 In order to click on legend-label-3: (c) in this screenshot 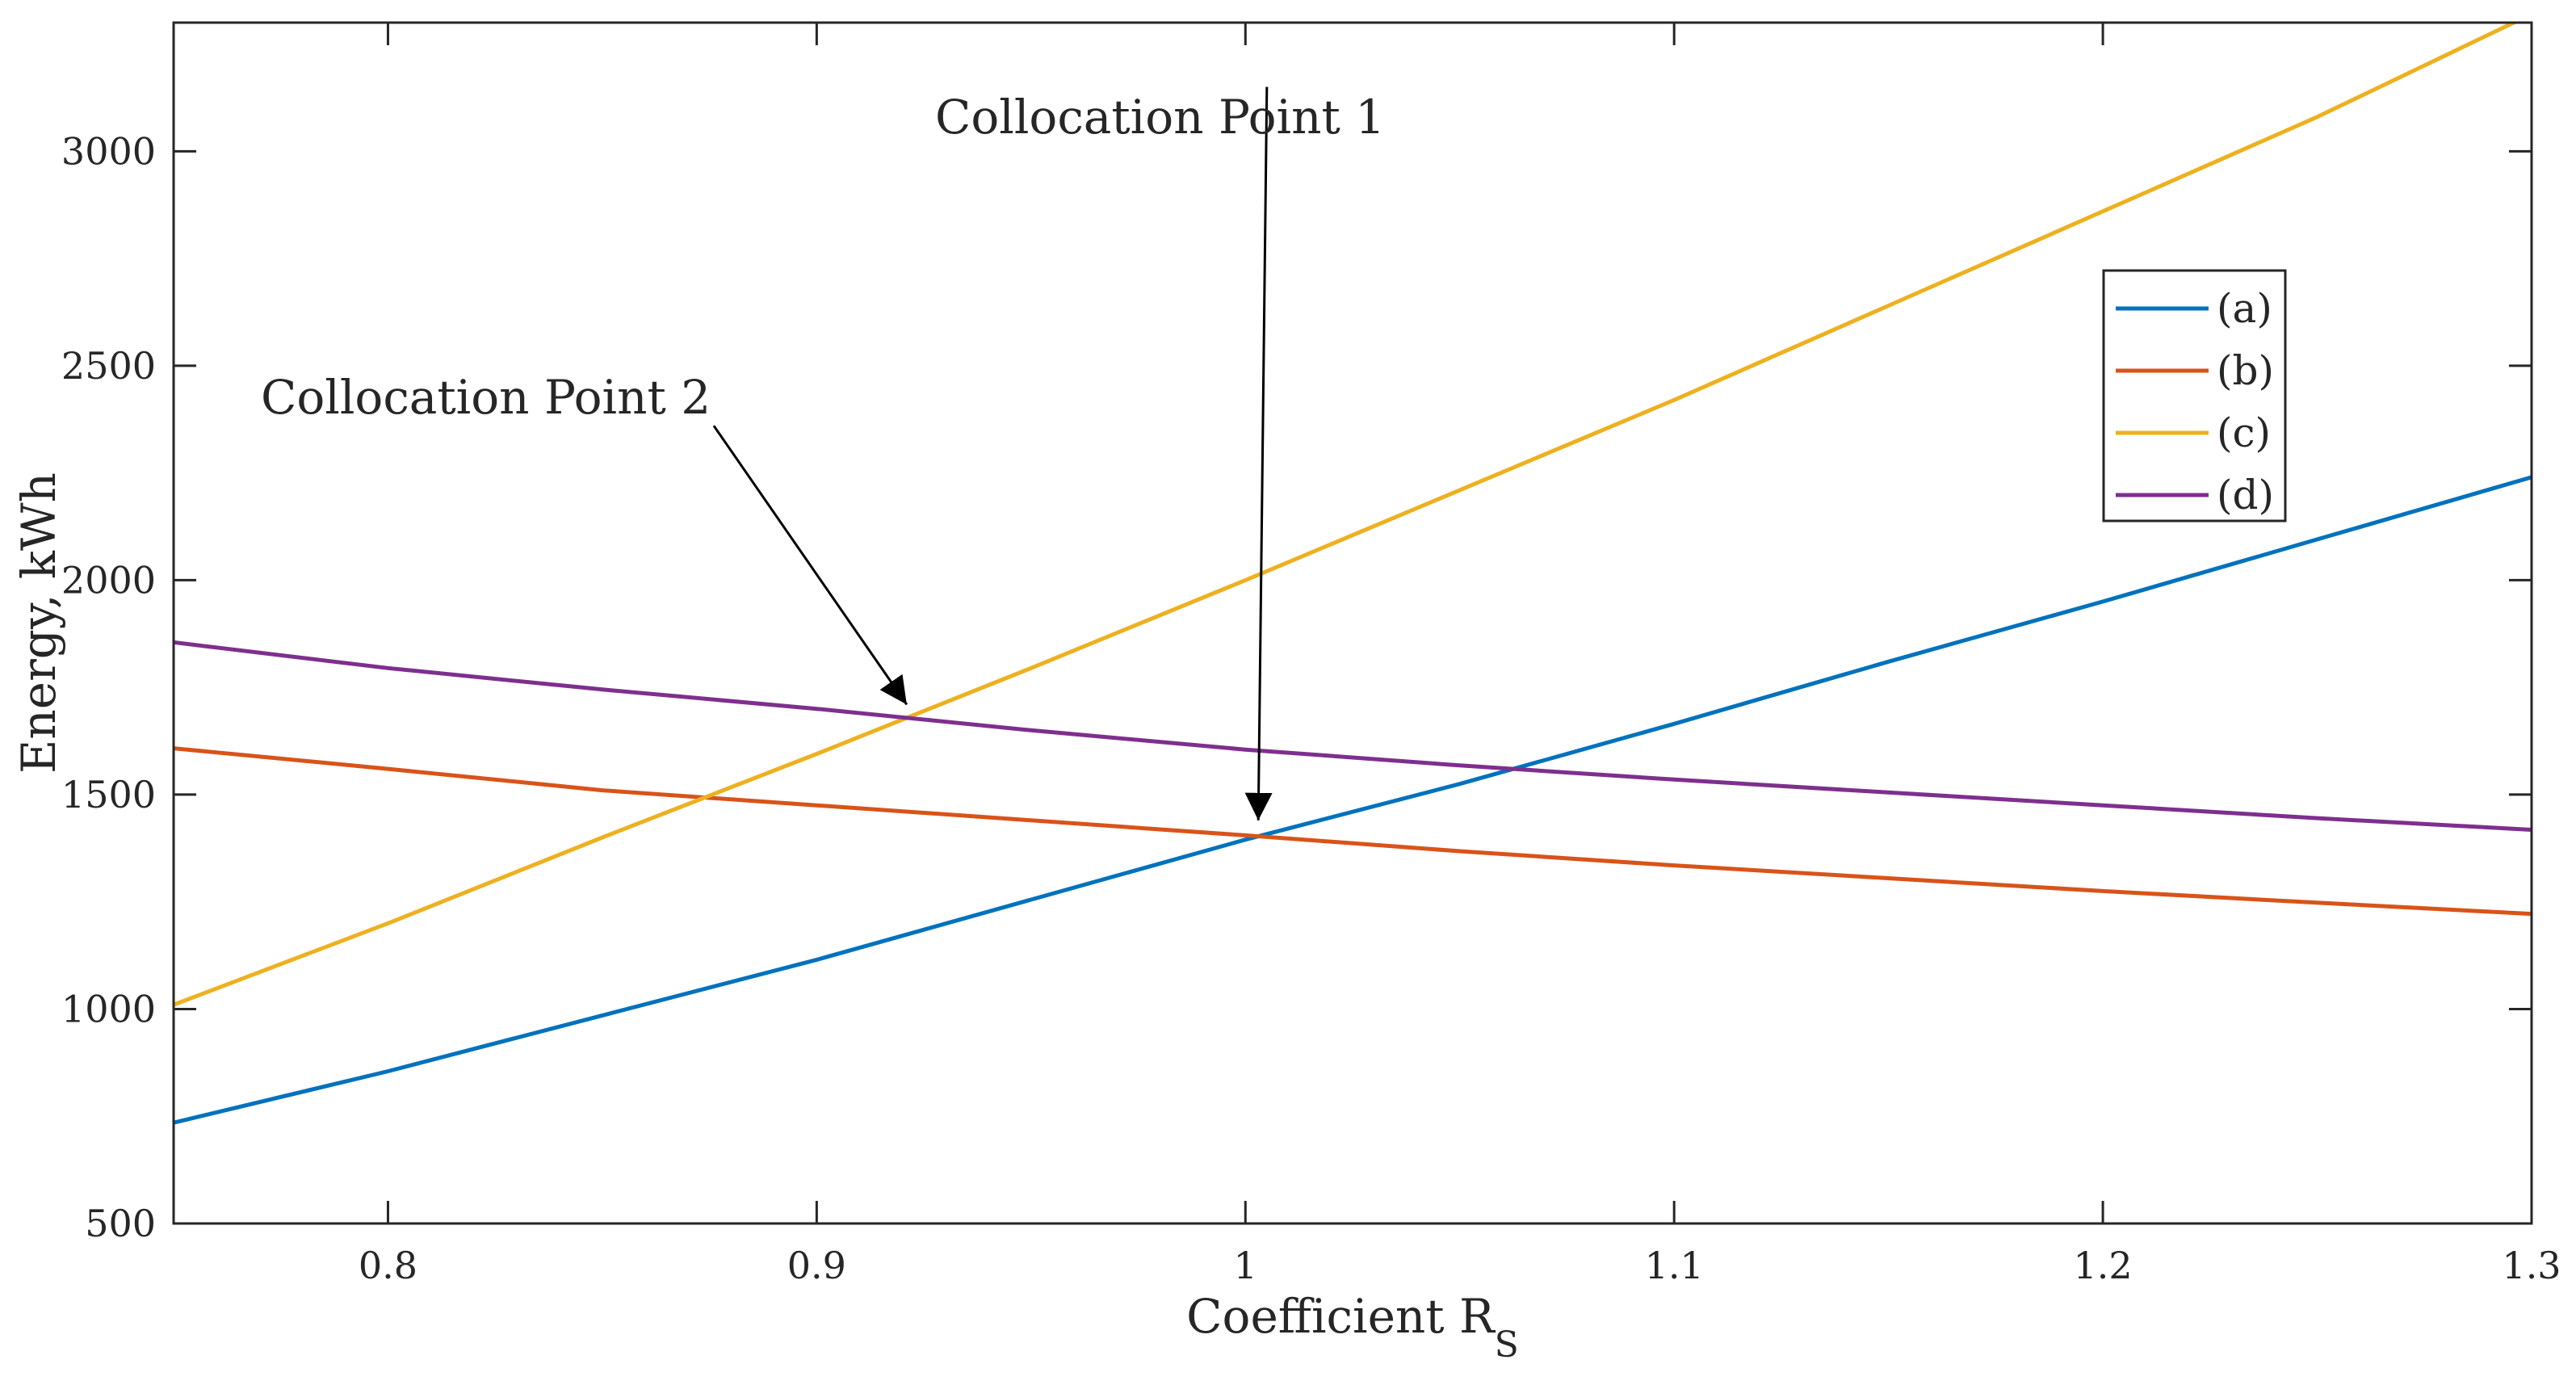, I will do `click(2244, 432)`.